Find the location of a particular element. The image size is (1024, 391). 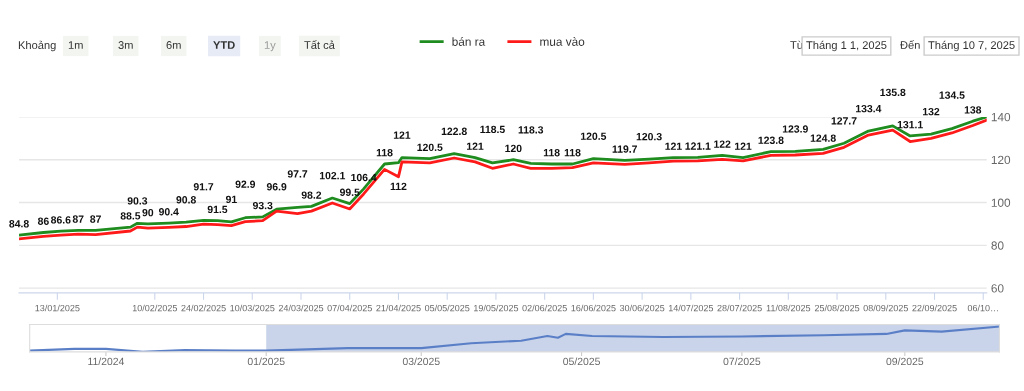

data-label: 121.1 is located at coordinates (698, 146).